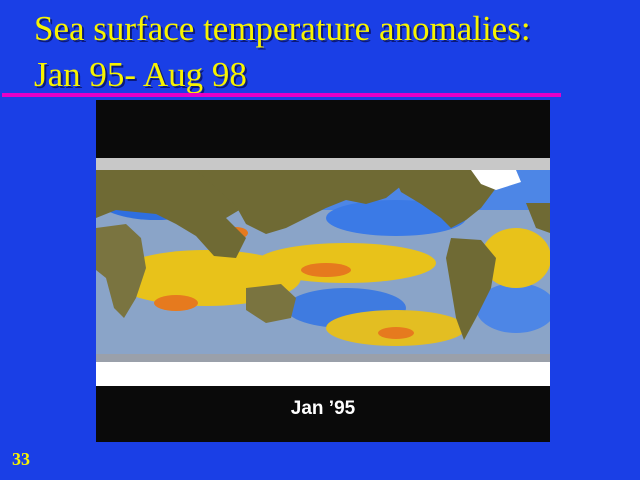 This screenshot has height=480, width=640. What do you see at coordinates (538, 218) in the screenshot?
I see `land-europe-east-edge` at bounding box center [538, 218].